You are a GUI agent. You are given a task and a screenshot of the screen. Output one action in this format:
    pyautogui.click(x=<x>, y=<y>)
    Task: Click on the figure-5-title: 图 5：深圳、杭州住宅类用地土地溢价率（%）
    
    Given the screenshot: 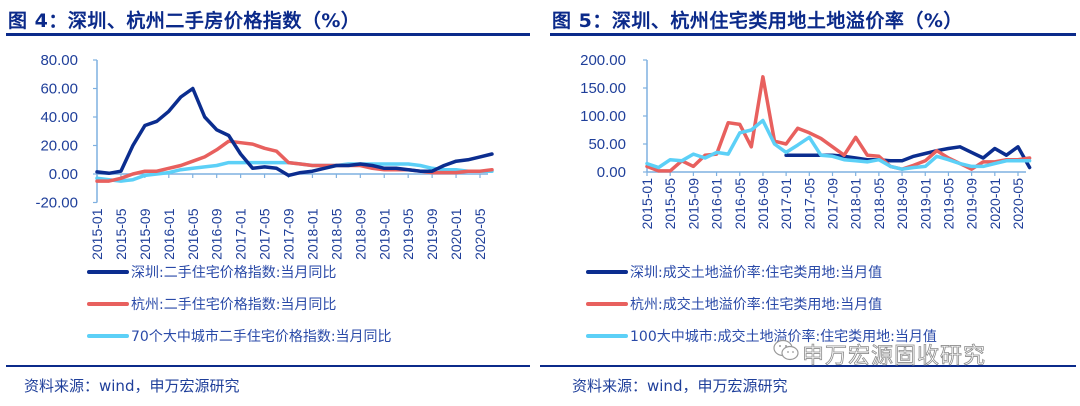 What is the action you would take?
    pyautogui.click(x=757, y=21)
    